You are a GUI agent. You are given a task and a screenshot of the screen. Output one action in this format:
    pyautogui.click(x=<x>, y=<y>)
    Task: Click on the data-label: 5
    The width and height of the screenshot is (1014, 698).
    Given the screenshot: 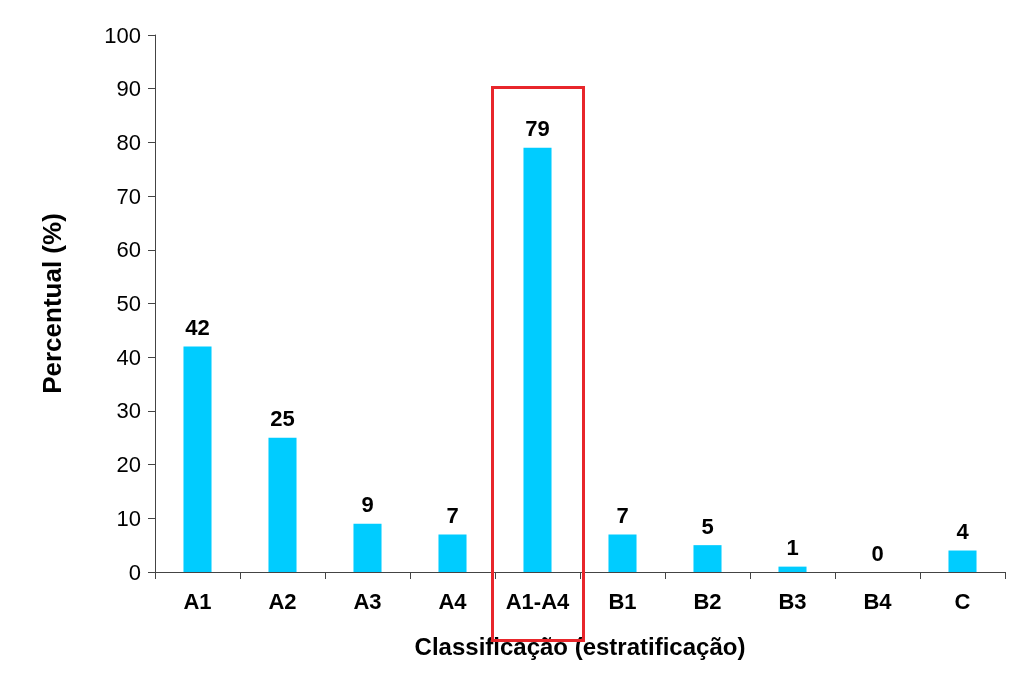 What is the action you would take?
    pyautogui.click(x=707, y=526)
    